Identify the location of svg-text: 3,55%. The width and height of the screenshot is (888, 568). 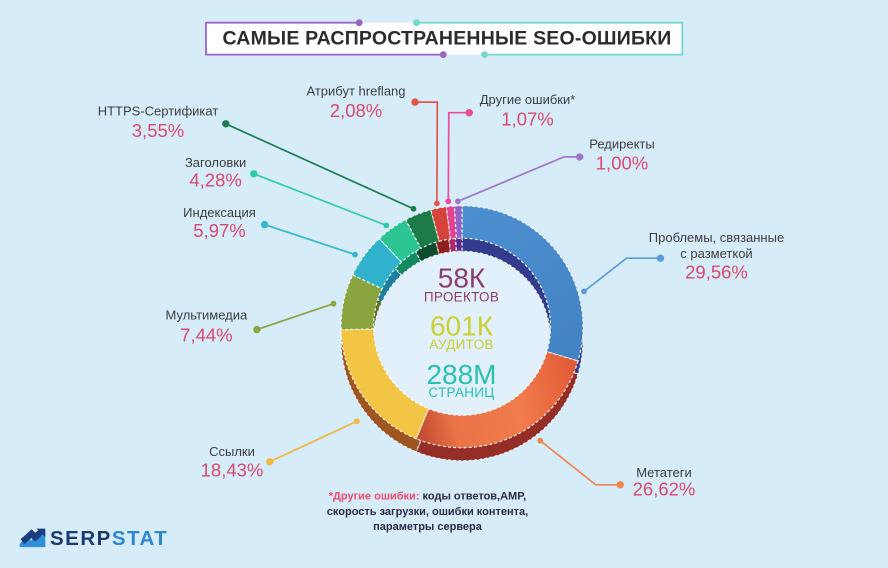
(158, 130).